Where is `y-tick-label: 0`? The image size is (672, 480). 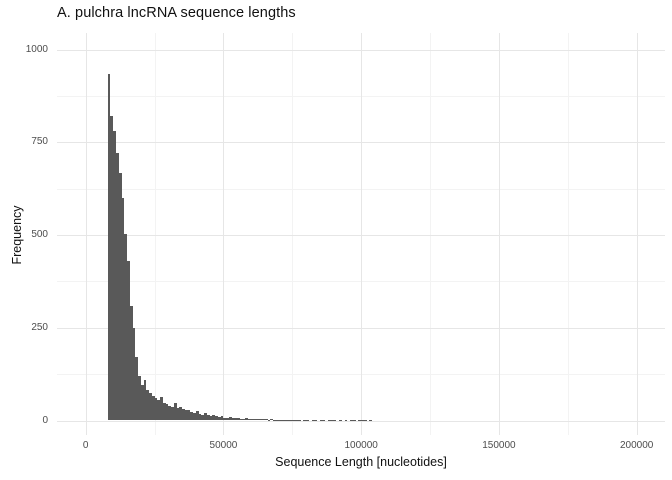 y-tick-label: 0 is located at coordinates (45, 420).